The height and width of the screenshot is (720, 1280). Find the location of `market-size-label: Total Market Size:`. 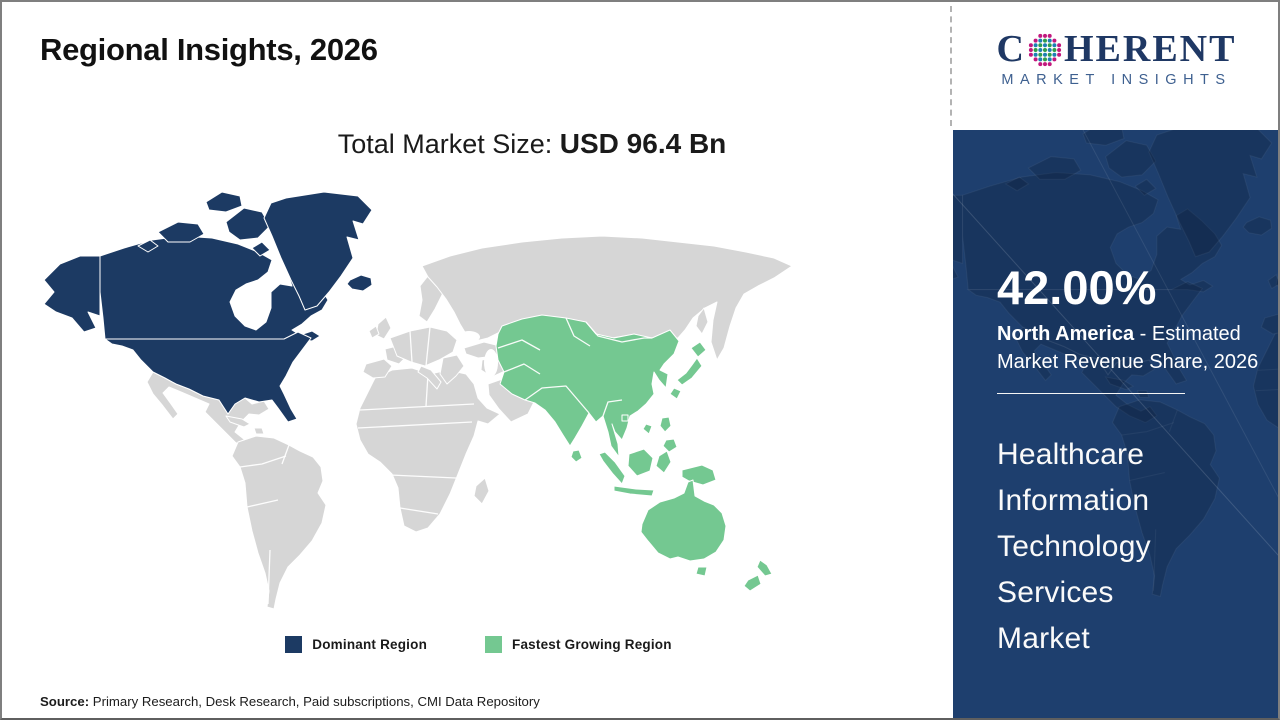

market-size-label: Total Market Size: is located at coordinates (448, 144).